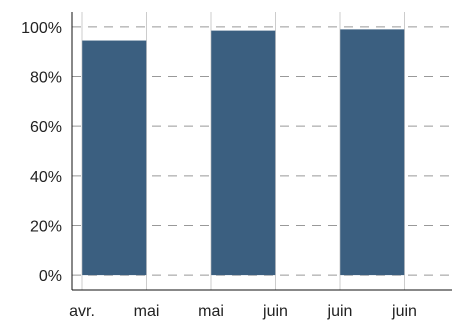 Image resolution: width=460 pixels, height=320 pixels. What do you see at coordinates (41, 28) in the screenshot?
I see `y-tick-label-100: 100%` at bounding box center [41, 28].